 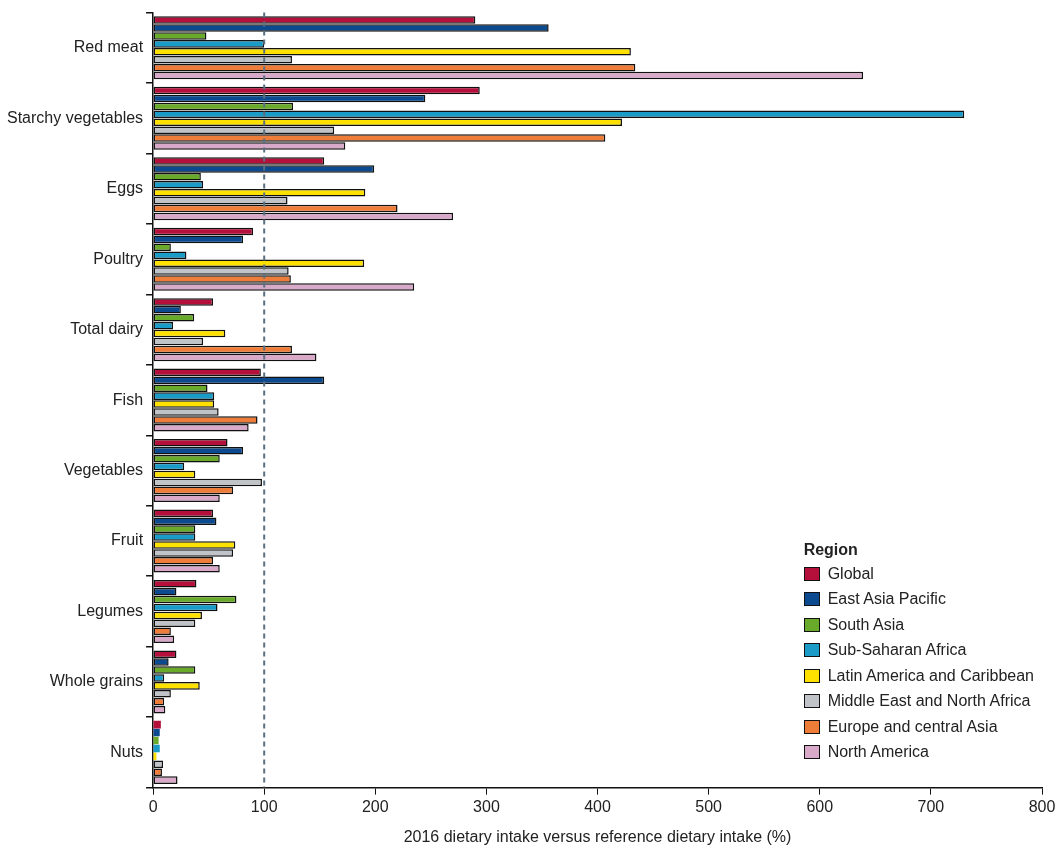 I want to click on legend-label: North America, so click(x=878, y=752).